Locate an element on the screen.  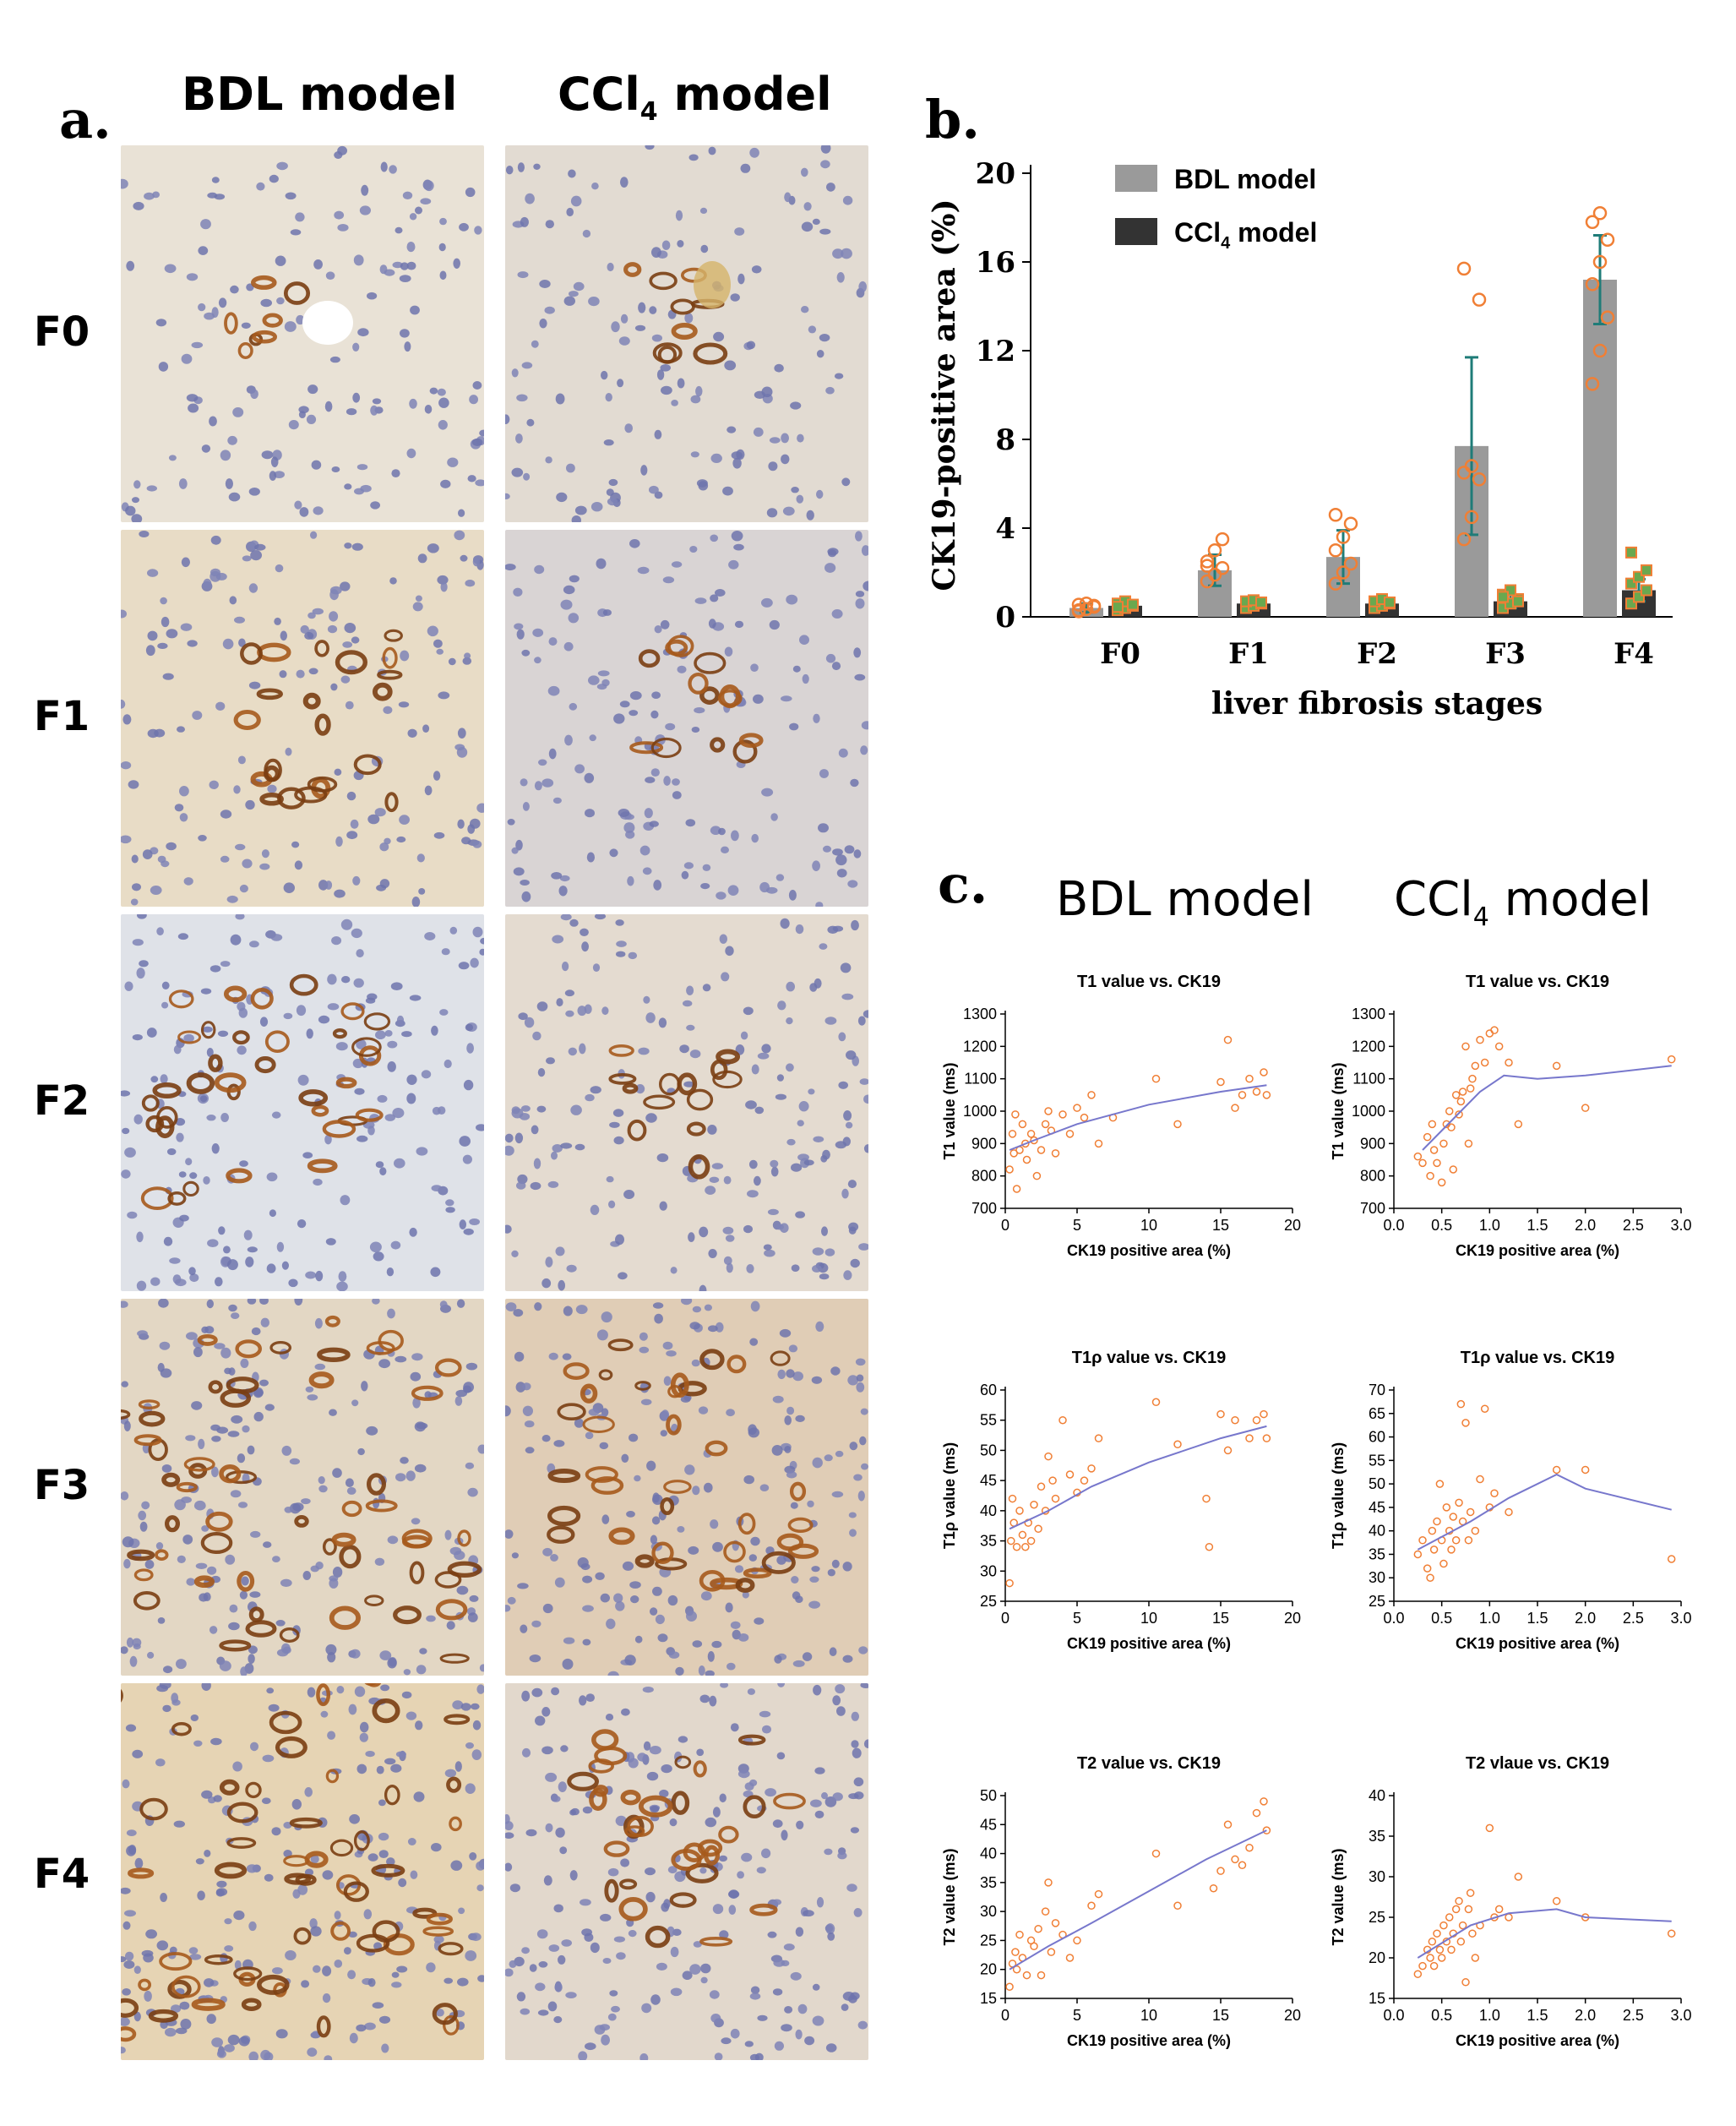
row-label-f4: F4 is located at coordinates (62, 1874).